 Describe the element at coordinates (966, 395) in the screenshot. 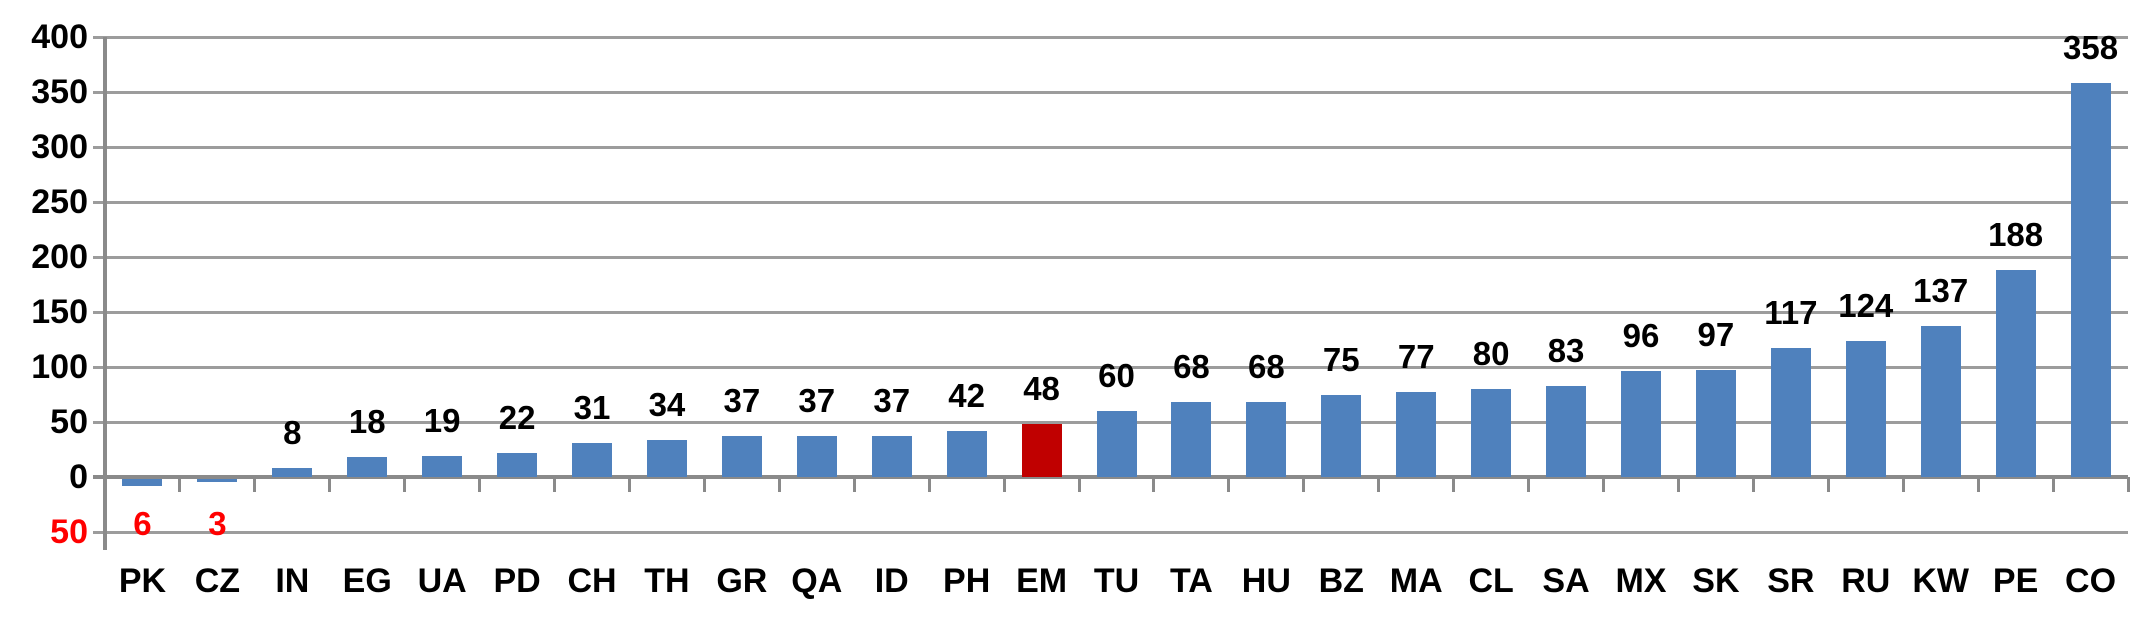

I see `value-label-ph: 42` at that location.